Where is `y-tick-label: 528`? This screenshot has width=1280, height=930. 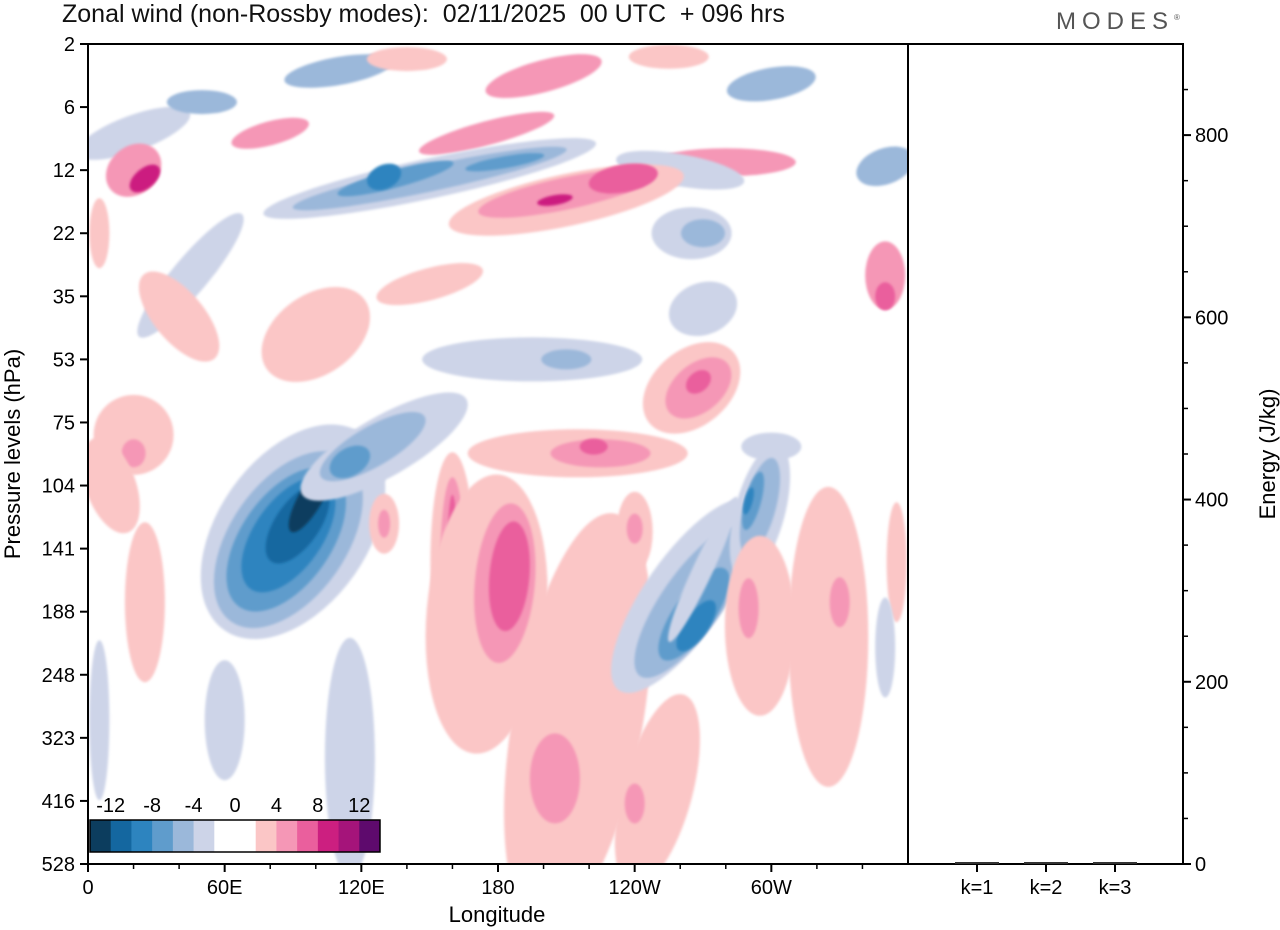
y-tick-label: 528 is located at coordinates (58, 865).